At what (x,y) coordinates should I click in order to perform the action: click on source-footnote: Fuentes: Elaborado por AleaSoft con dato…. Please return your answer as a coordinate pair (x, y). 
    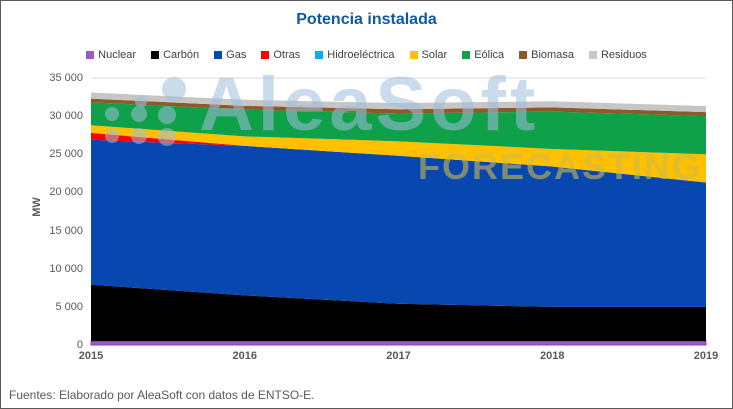
    Looking at the image, I should click on (162, 395).